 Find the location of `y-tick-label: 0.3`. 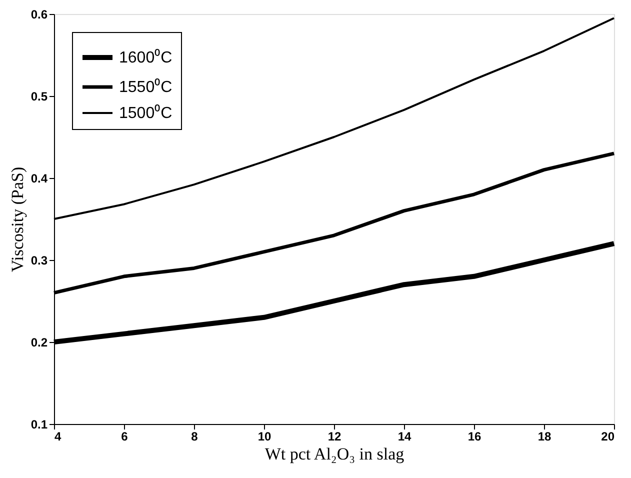

y-tick-label: 0.3 is located at coordinates (39, 261).